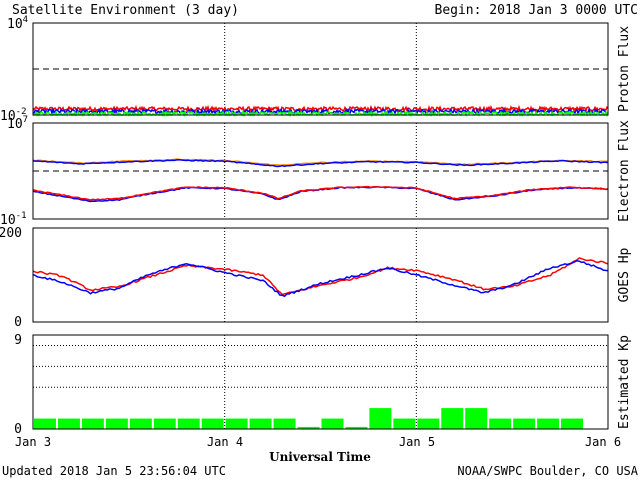  Describe the element at coordinates (18, 340) in the screenshot. I see `y-tick-label-max: 9` at that location.